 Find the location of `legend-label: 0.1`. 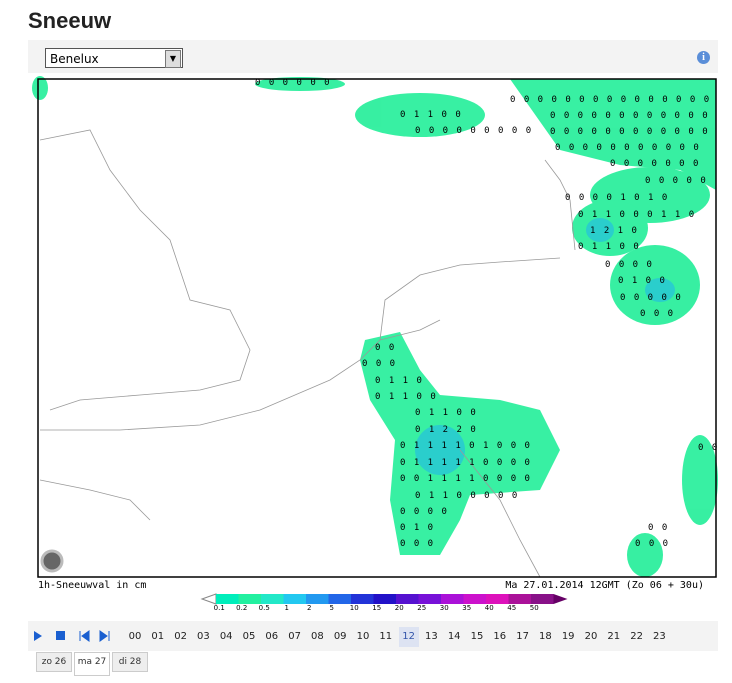

legend-label: 0.1 is located at coordinates (219, 608).